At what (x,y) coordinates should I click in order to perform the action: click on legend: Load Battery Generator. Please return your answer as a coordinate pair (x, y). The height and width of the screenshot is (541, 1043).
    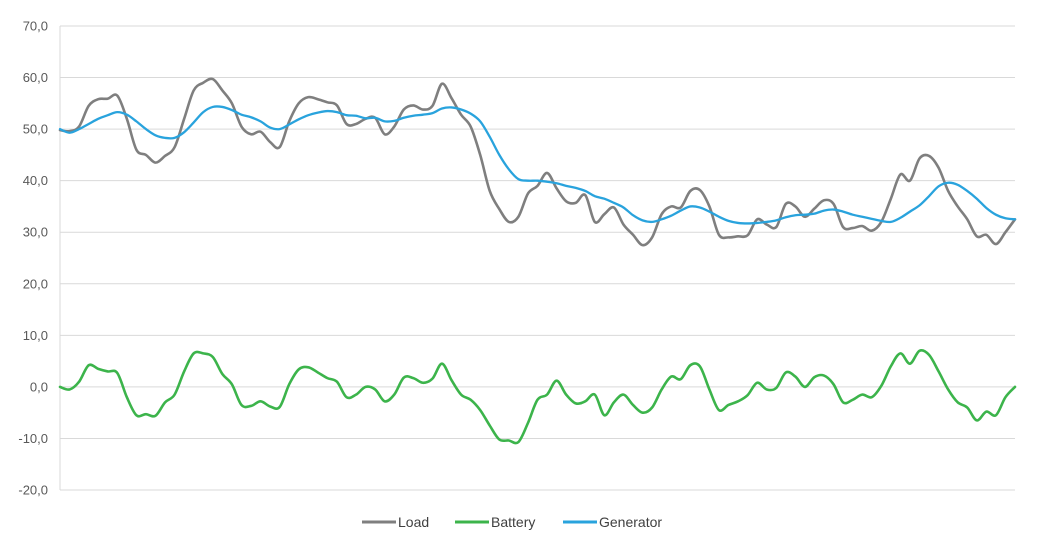
    Looking at the image, I should click on (512, 522).